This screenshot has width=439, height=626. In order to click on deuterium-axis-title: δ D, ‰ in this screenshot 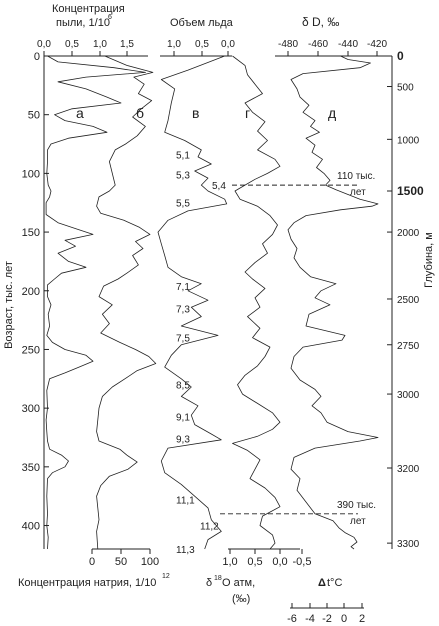, I will do `click(320, 22)`.